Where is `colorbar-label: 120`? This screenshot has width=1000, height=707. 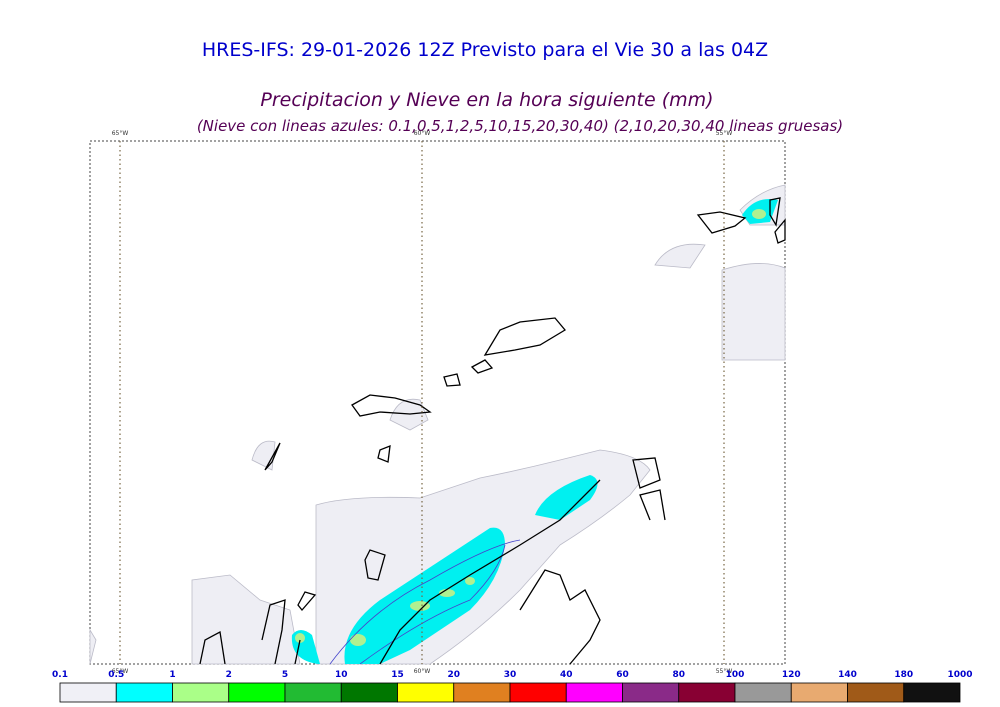
colorbar-label: 120 is located at coordinates (791, 675).